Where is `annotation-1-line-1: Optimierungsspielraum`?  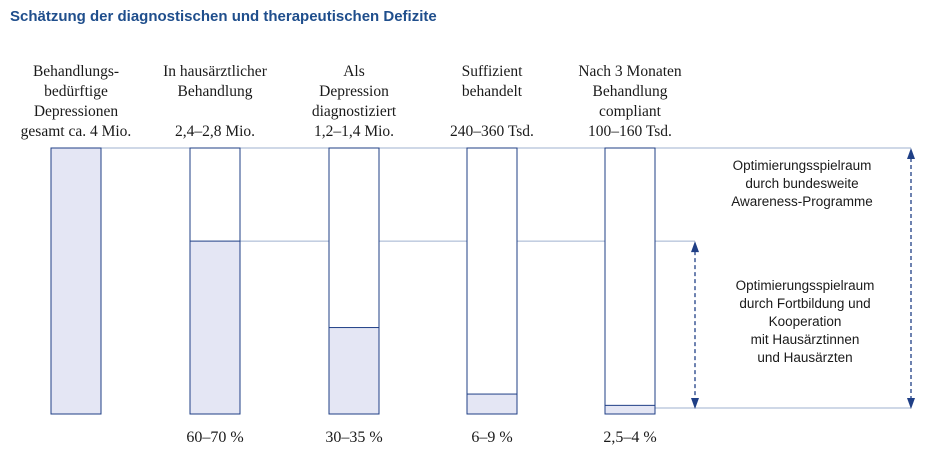
annotation-1-line-1: Optimierungsspielraum is located at coordinates (802, 165).